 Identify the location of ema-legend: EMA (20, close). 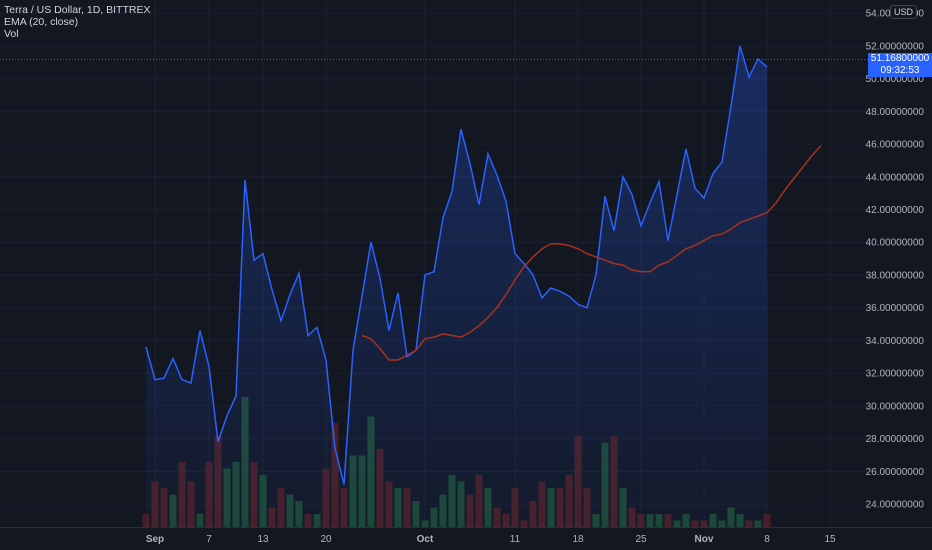
(41, 22).